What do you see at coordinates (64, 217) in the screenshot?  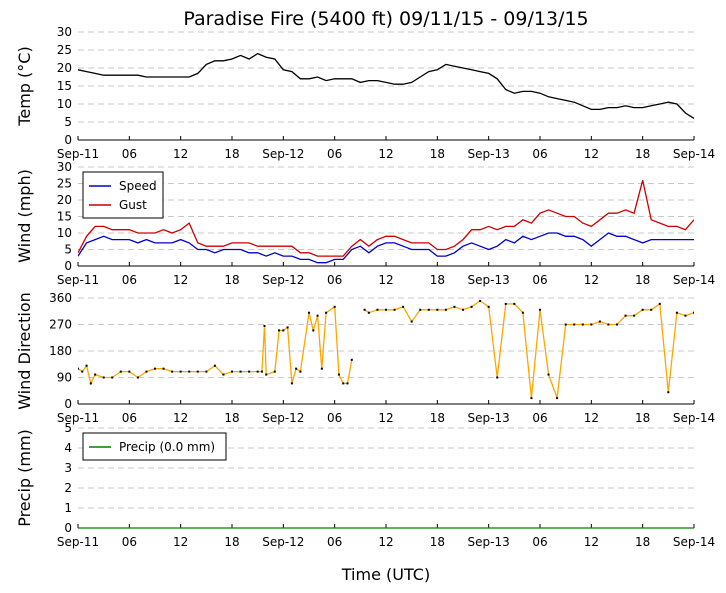 I see `y-tick-label: 15` at bounding box center [64, 217].